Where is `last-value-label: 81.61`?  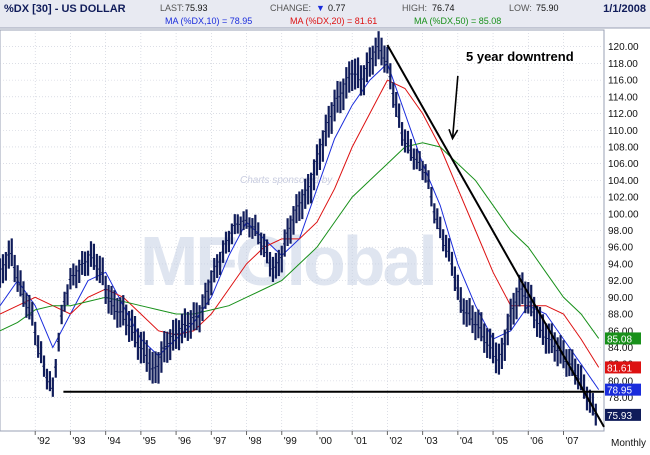 last-value-label: 81.61 is located at coordinates (619, 368).